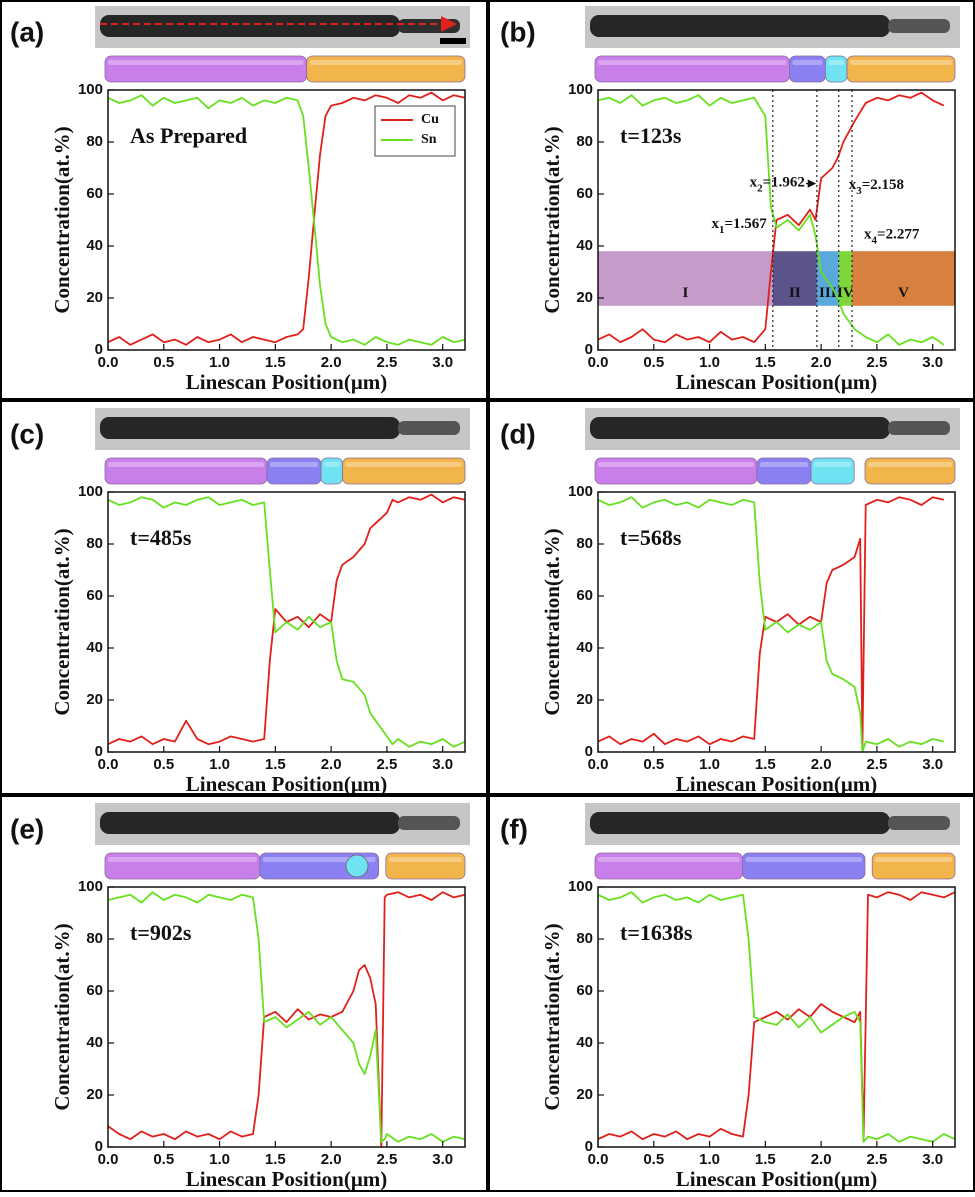 Image resolution: width=975 pixels, height=1197 pixels. Describe the element at coordinates (518, 31) in the screenshot. I see `panel-label: (b)` at that location.